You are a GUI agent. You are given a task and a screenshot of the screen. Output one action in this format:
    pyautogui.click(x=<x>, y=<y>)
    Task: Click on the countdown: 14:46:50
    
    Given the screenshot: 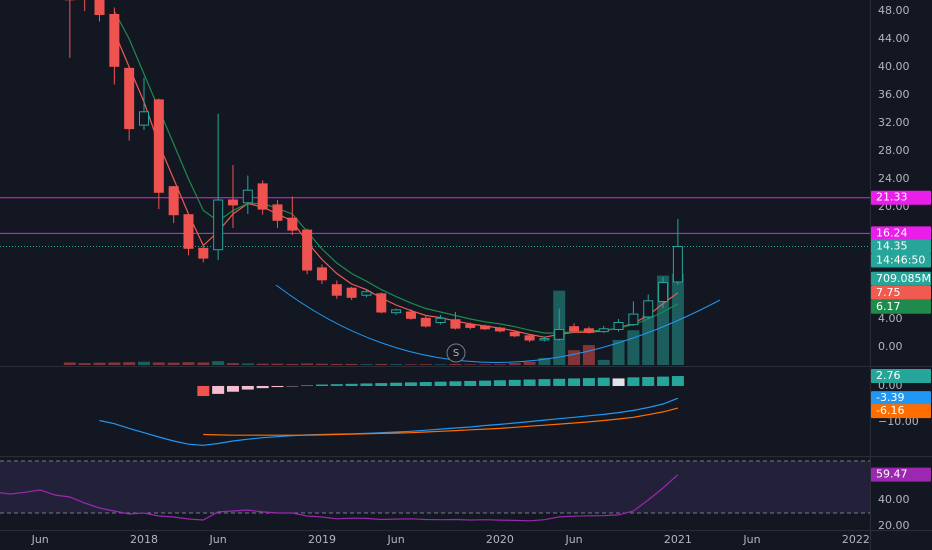 What is the action you would take?
    pyautogui.click(x=900, y=260)
    